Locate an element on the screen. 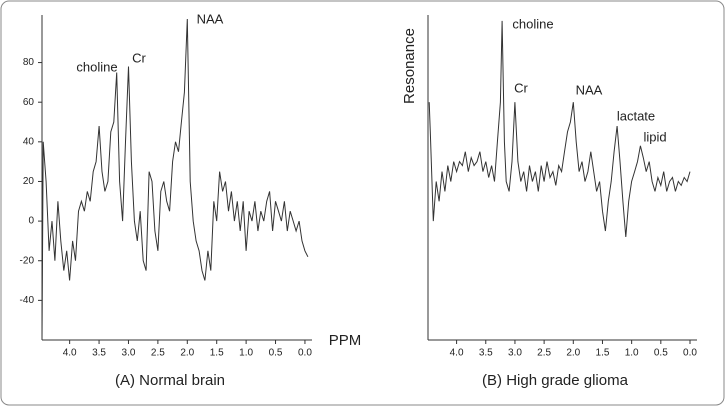 The height and width of the screenshot is (406, 725). chart-caption: (B) High grade glioma is located at coordinates (555, 380).